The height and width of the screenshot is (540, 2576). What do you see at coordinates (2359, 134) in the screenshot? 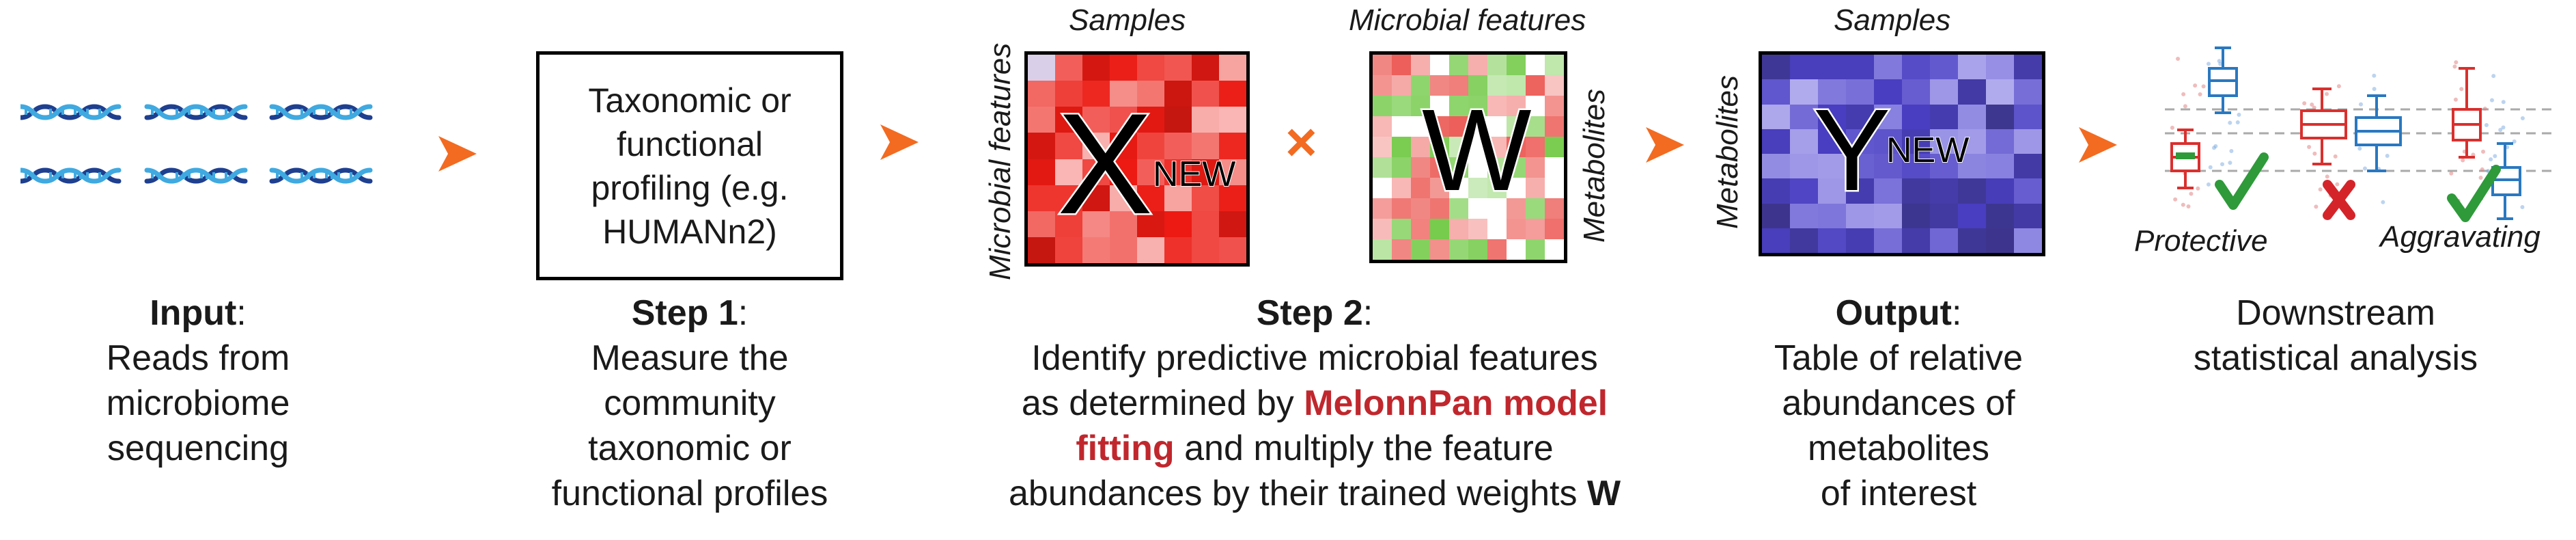
I see `boxplot-icon` at bounding box center [2359, 134].